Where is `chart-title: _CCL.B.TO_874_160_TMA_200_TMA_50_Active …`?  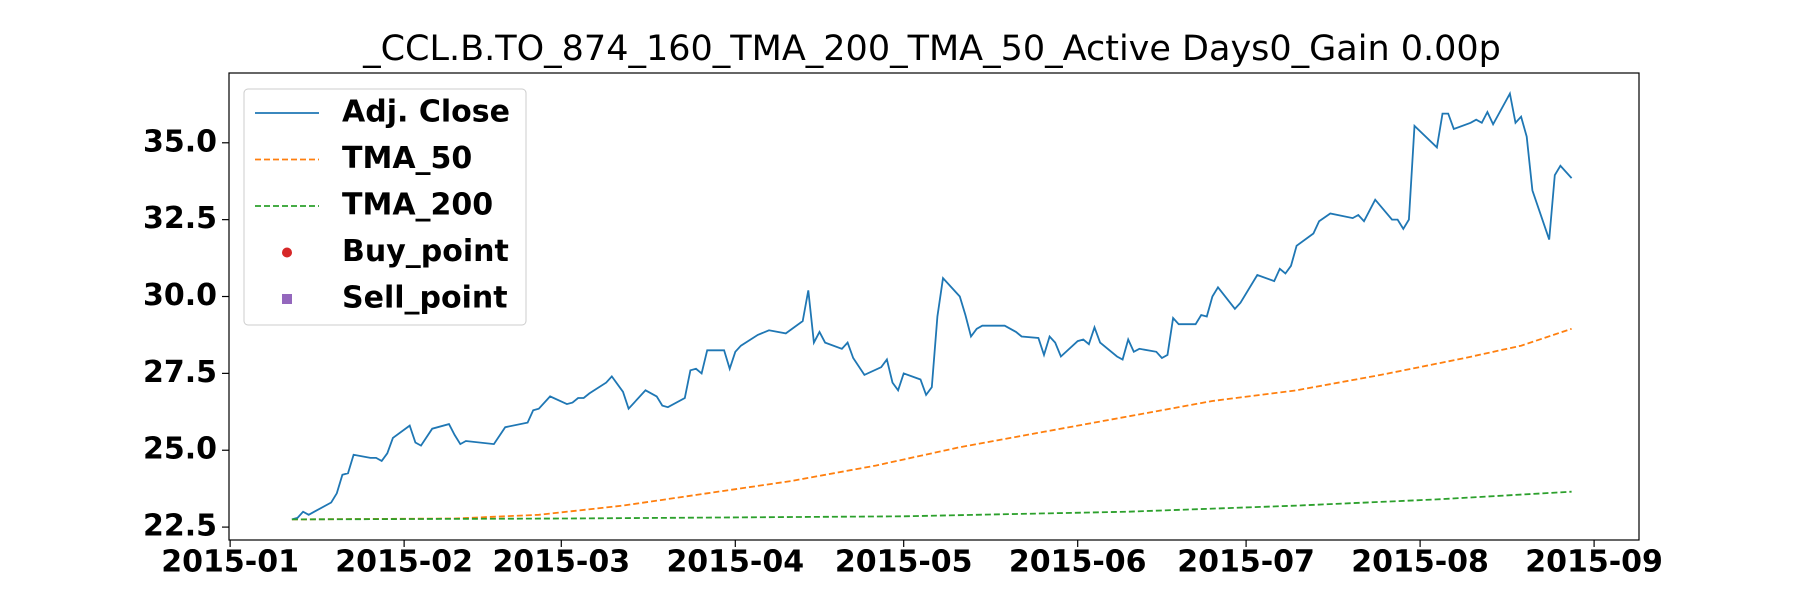 chart-title: _CCL.B.TO_874_160_TMA_200_TMA_50_Active … is located at coordinates (931, 49).